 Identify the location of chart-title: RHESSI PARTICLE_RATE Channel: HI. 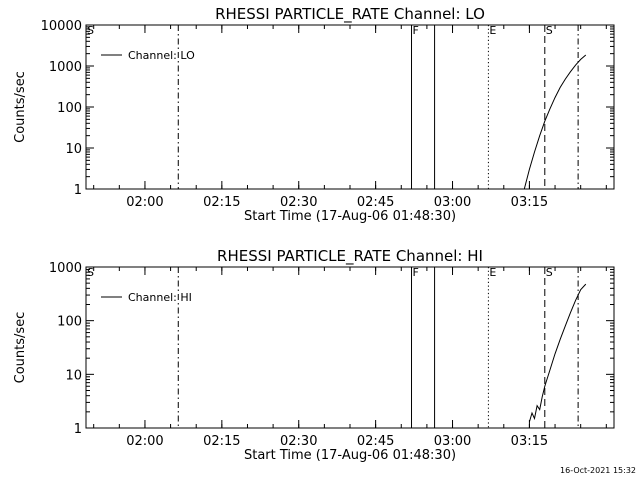
(350, 256).